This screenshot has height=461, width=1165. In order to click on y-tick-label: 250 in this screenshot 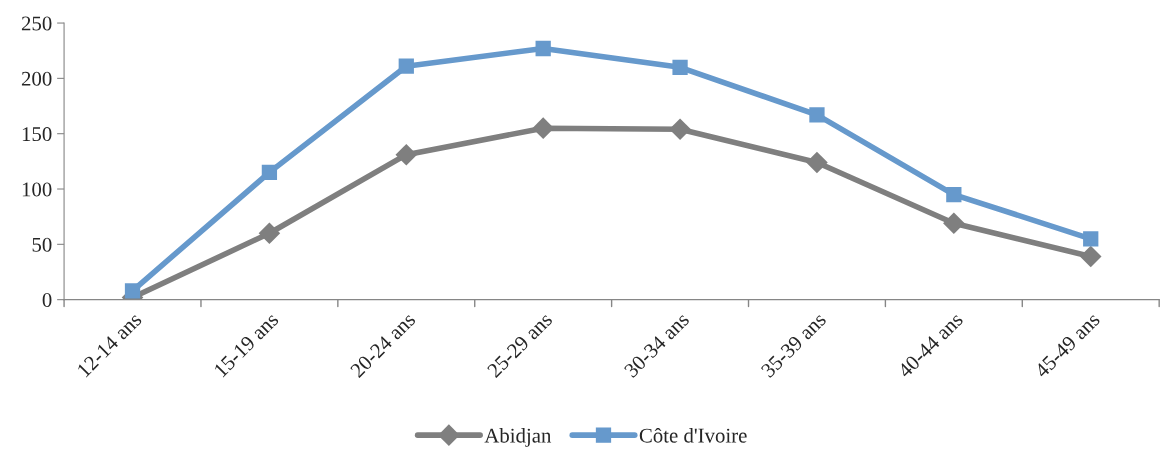, I will do `click(36, 23)`.